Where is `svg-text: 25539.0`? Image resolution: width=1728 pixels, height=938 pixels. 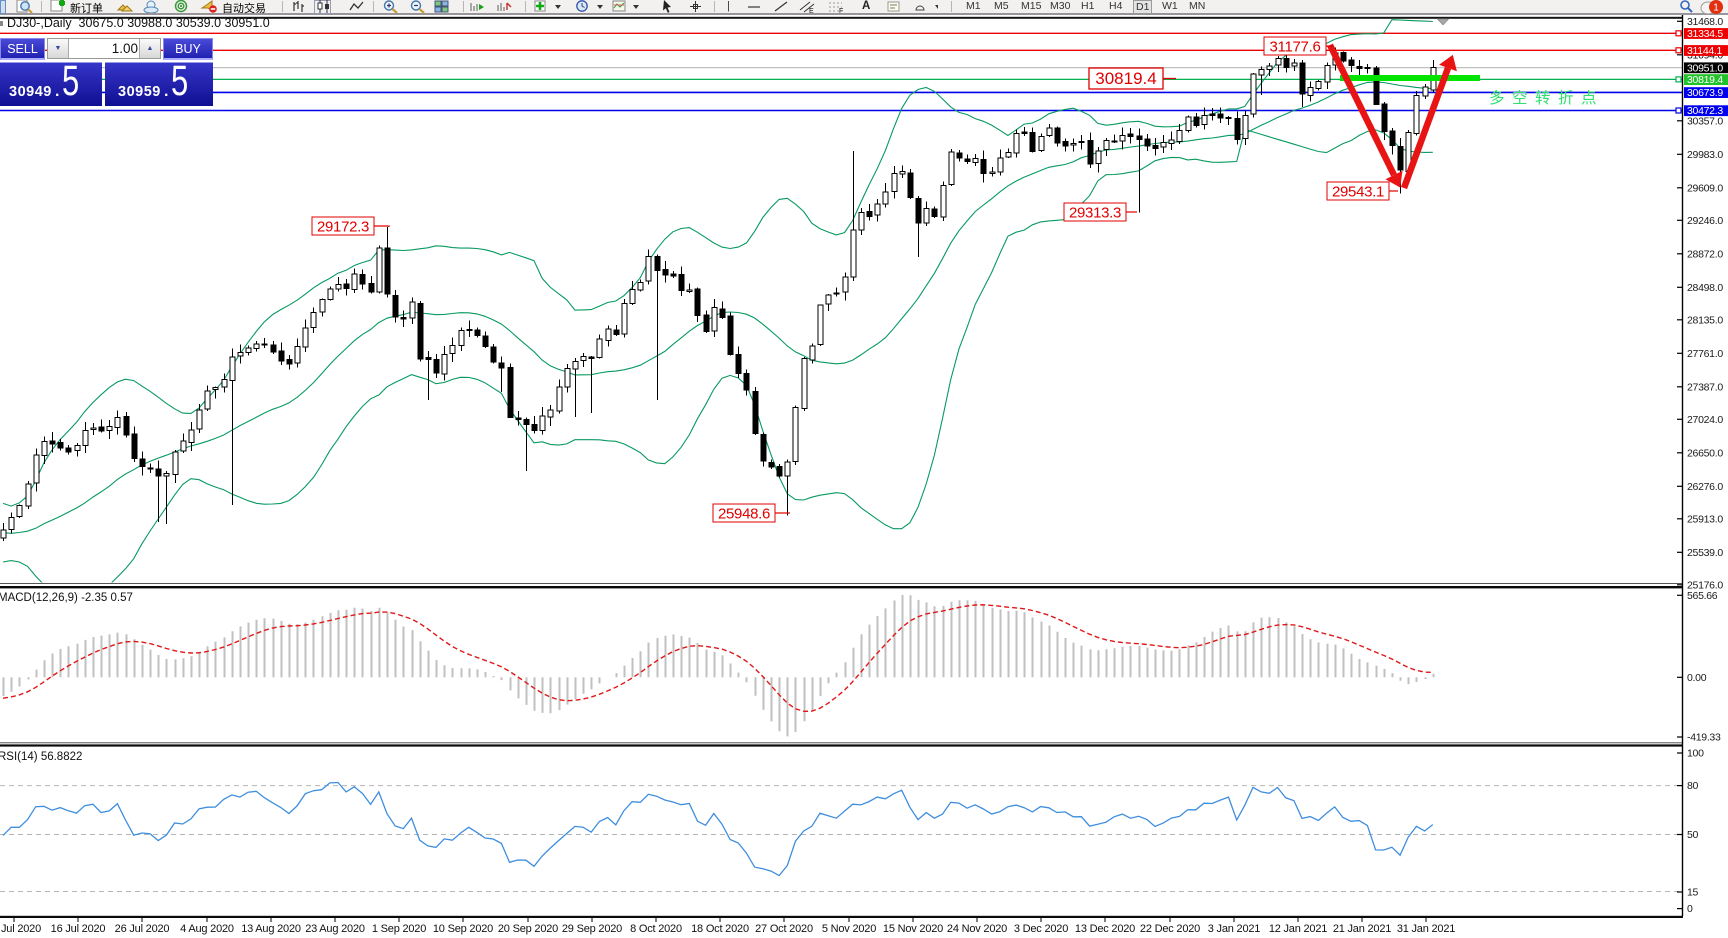
svg-text: 25539.0 is located at coordinates (1705, 553).